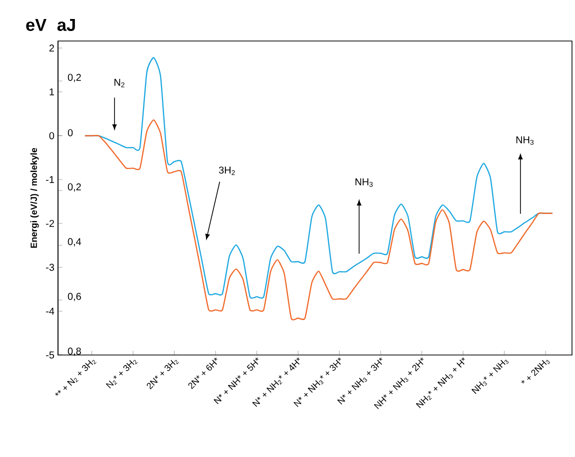 This screenshot has width=575, height=457. What do you see at coordinates (50, 180) in the screenshot?
I see `y-tick-label: -1` at bounding box center [50, 180].